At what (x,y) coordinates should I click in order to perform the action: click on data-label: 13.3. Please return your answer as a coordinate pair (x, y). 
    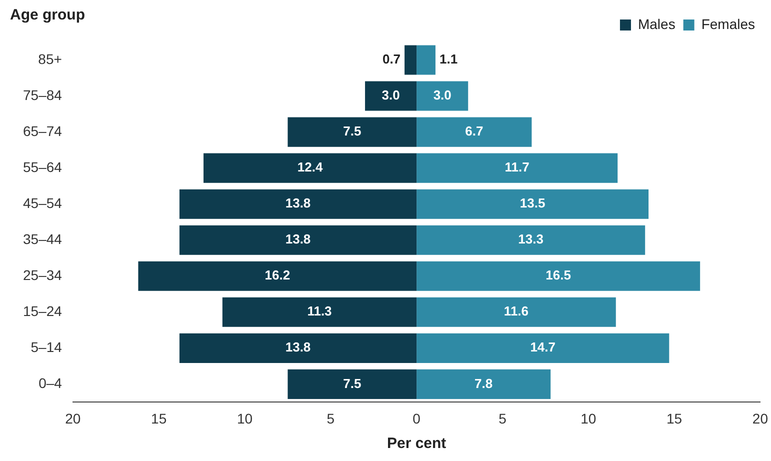
    Looking at the image, I should click on (531, 239).